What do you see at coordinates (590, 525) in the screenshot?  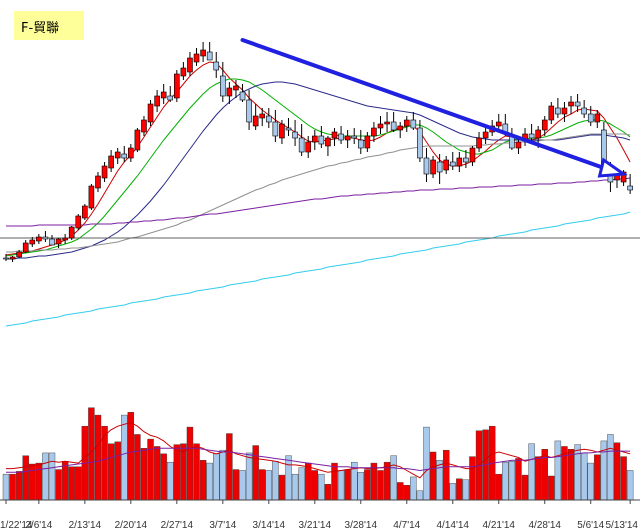 I see `x-tick-label: 5/6'14` at bounding box center [590, 525].